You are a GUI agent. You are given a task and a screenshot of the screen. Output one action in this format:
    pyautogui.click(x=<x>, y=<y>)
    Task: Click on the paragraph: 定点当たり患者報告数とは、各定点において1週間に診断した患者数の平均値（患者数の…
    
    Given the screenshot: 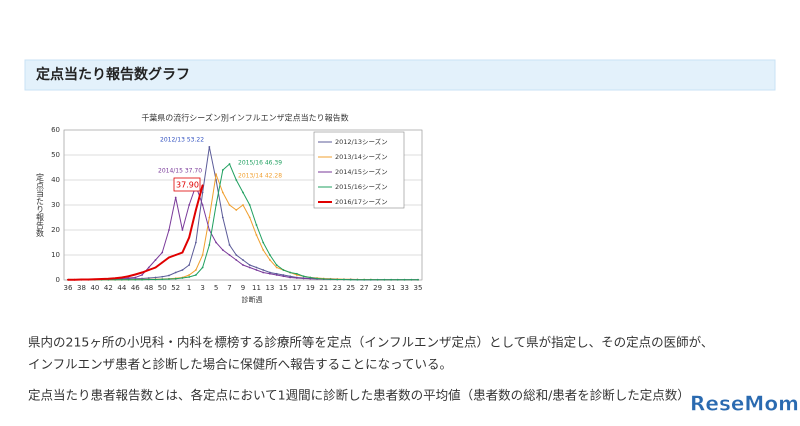 What is the action you would take?
    pyautogui.click(x=359, y=395)
    